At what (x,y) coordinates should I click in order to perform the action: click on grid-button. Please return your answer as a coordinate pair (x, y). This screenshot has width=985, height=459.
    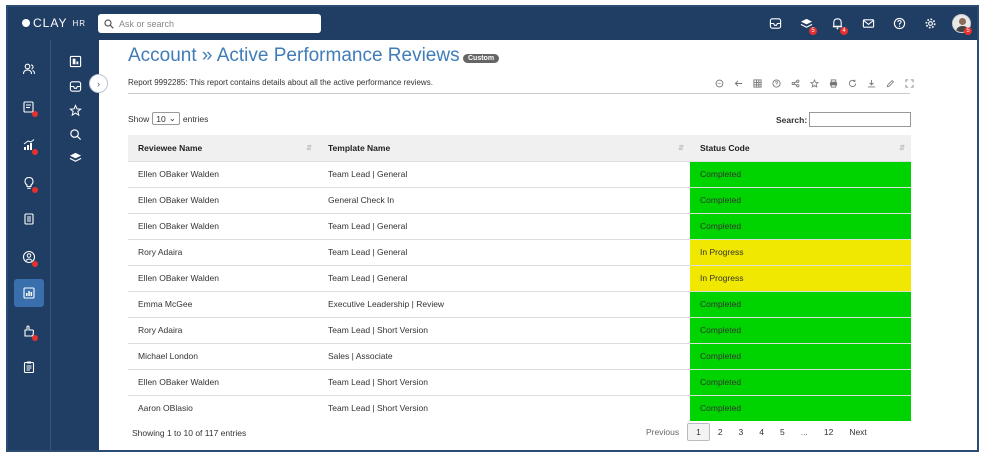
    Looking at the image, I should click on (757, 83).